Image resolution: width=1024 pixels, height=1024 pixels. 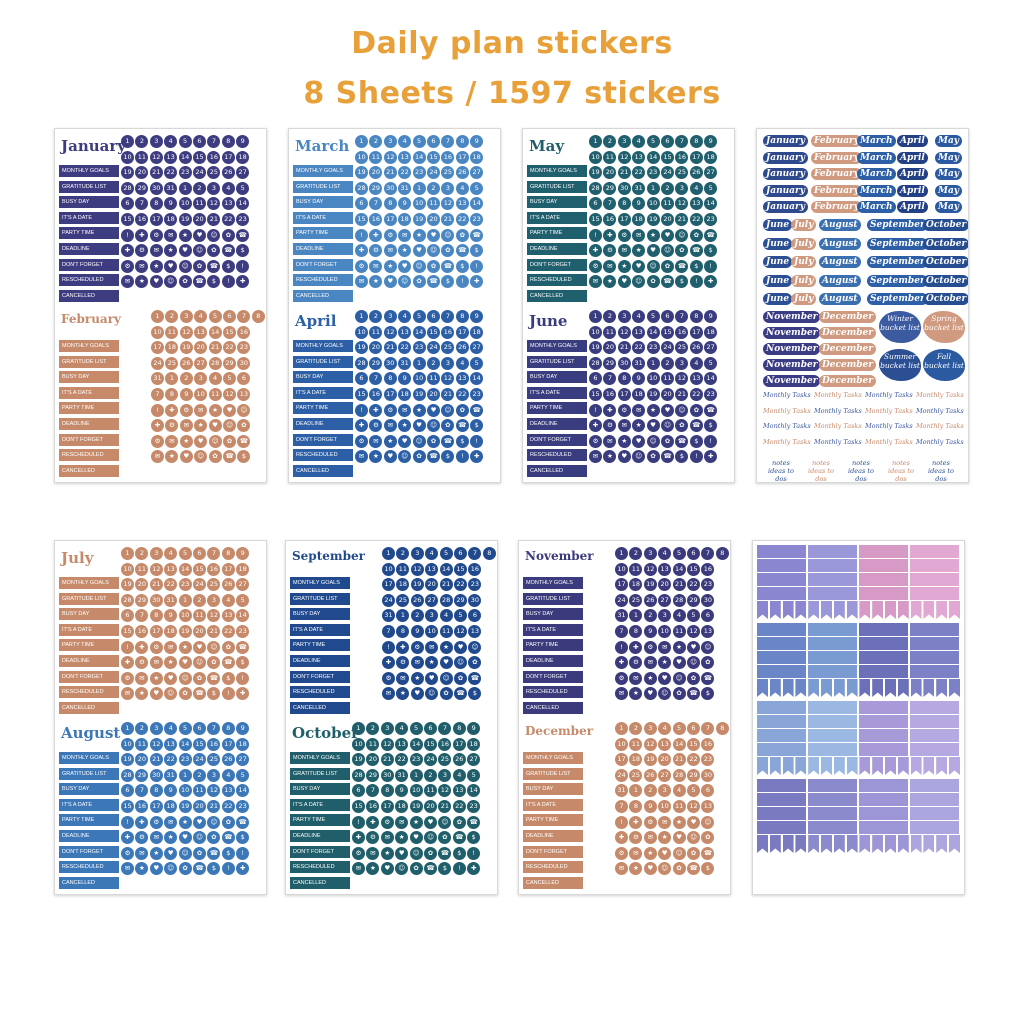 What do you see at coordinates (636, 775) in the screenshot?
I see `day-number-sticker: 25` at bounding box center [636, 775].